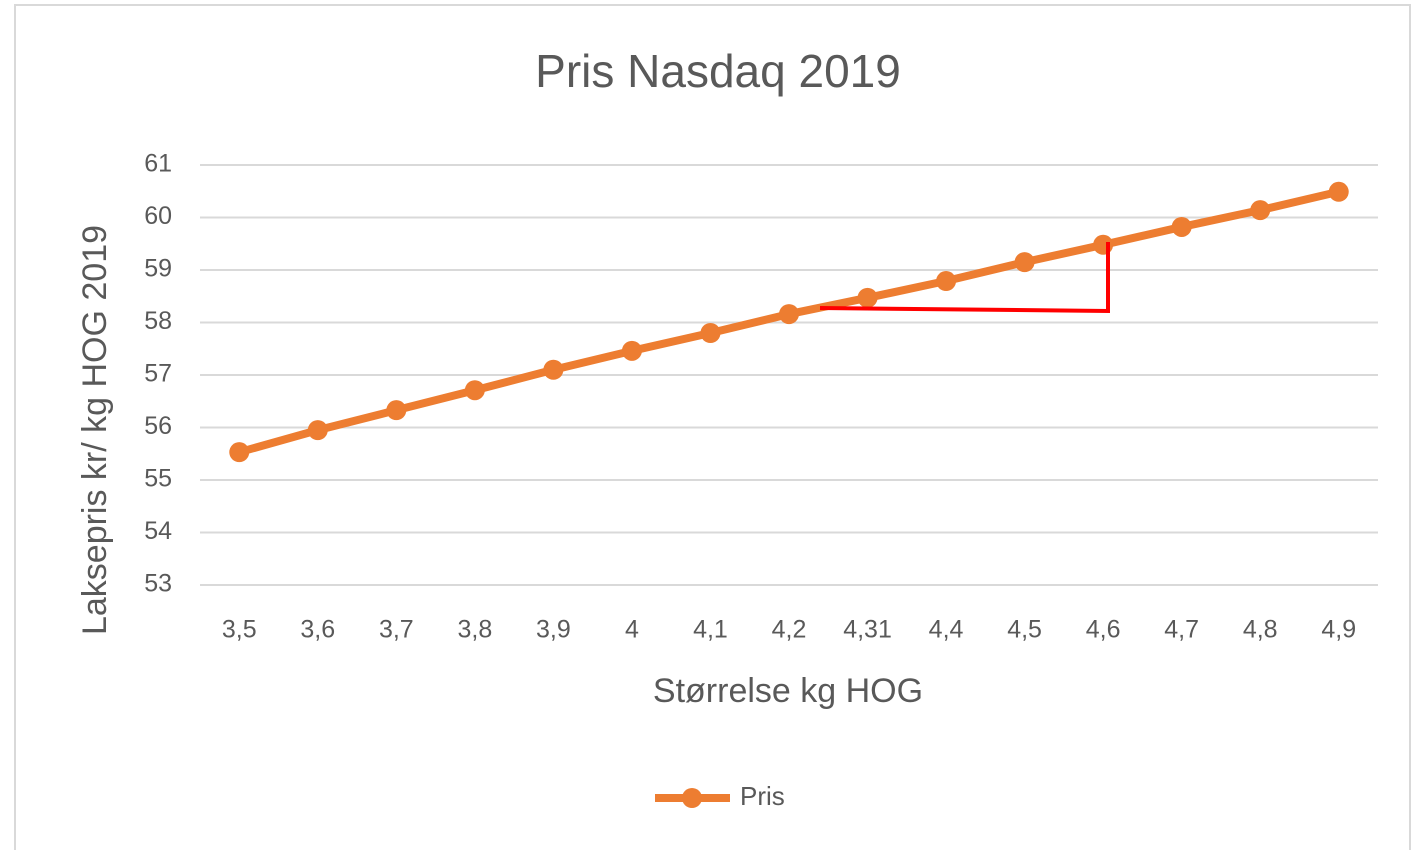 The width and height of the screenshot is (1421, 850). I want to click on y-tick-label: 55, so click(158, 479).